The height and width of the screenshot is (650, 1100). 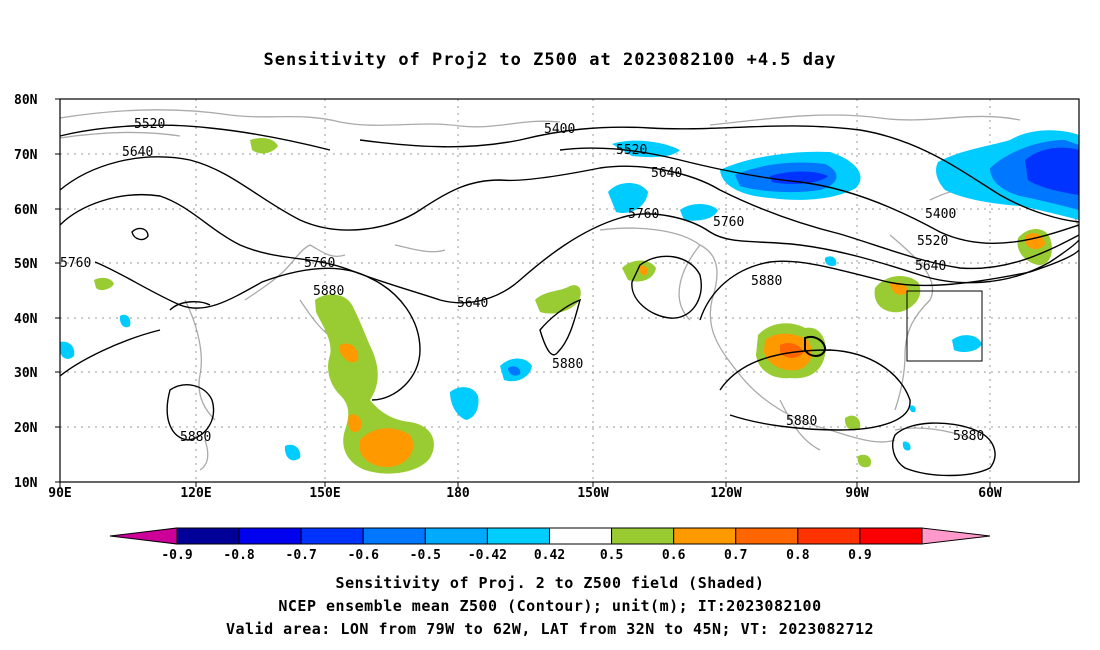 I want to click on colorbar-low-arrow, so click(x=143, y=536).